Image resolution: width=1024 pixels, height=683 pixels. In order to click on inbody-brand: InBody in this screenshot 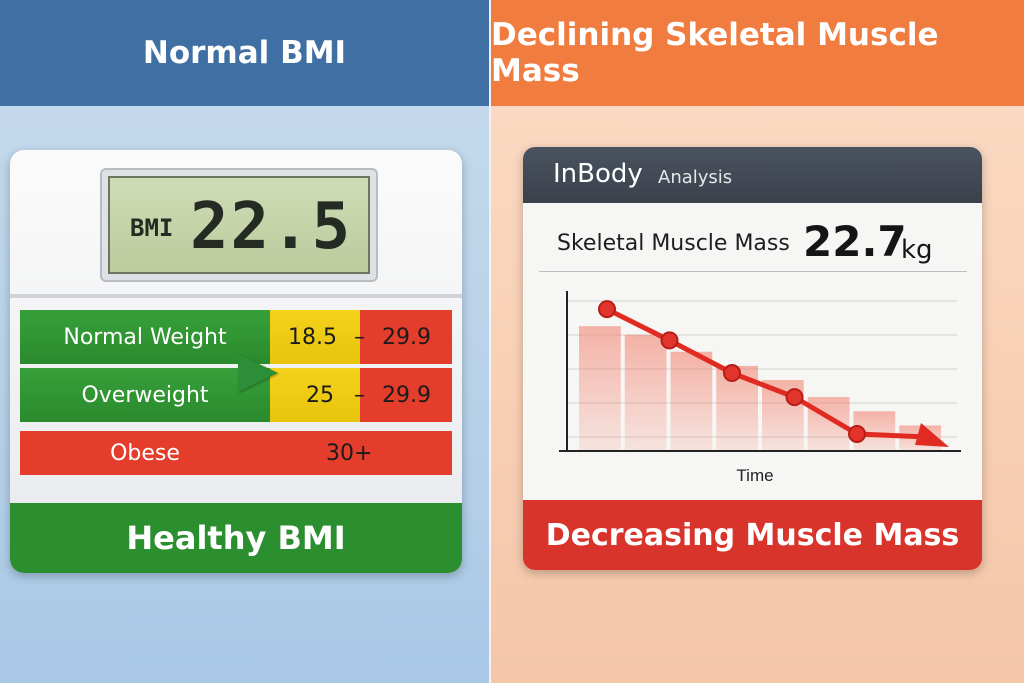, I will do `click(598, 174)`.